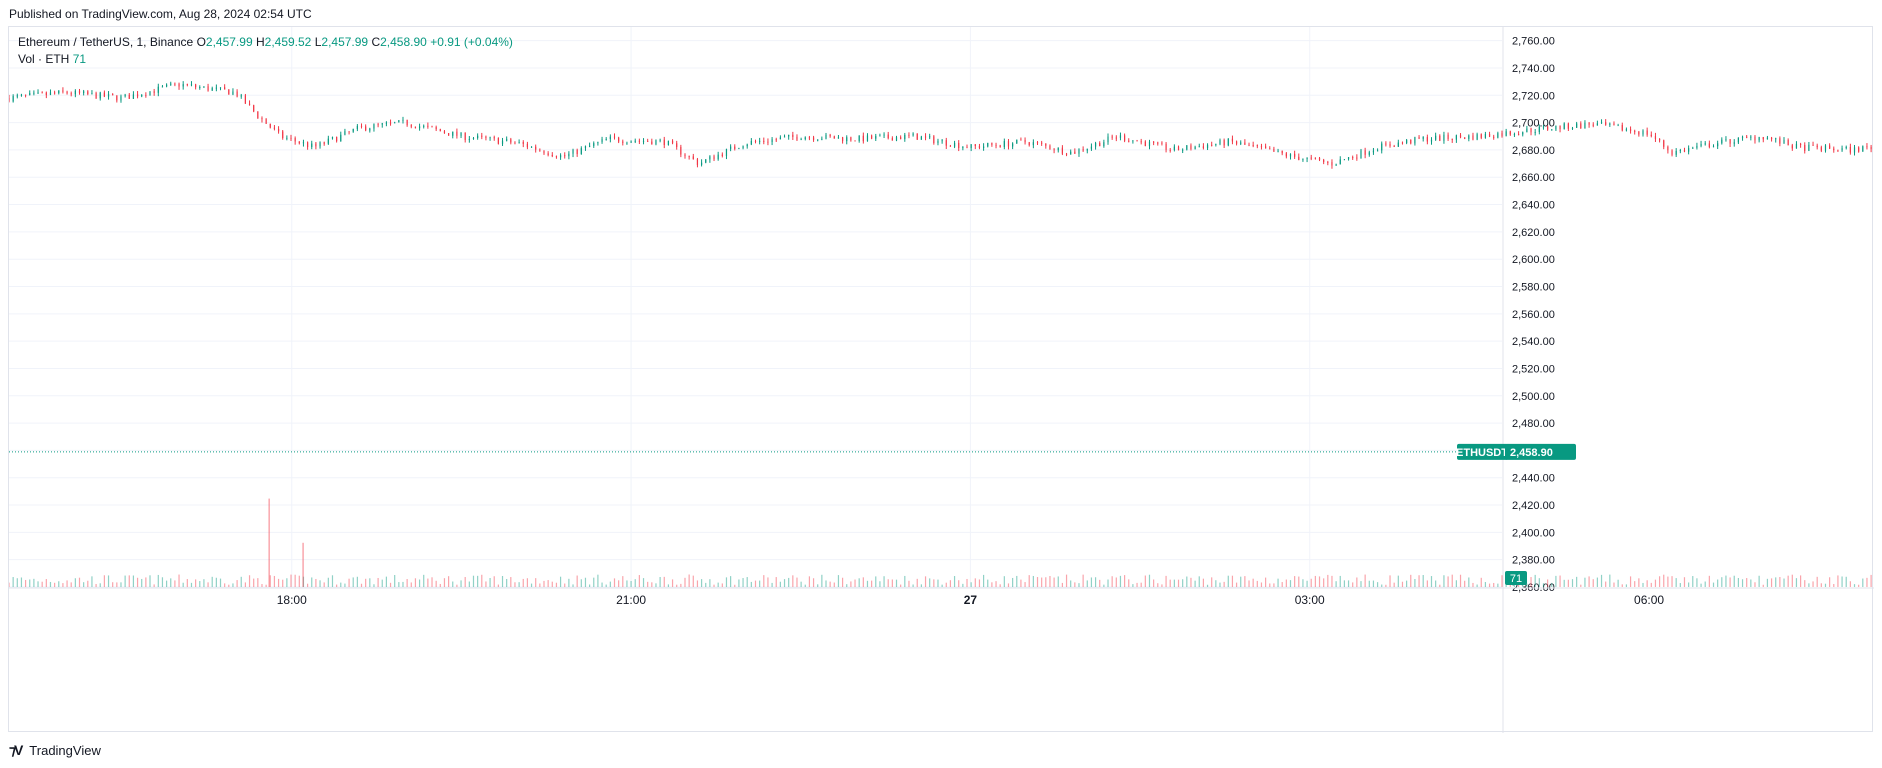 The image size is (1882, 768). What do you see at coordinates (265, 59) in the screenshot?
I see `volume-row: Vol · ETH 71` at bounding box center [265, 59].